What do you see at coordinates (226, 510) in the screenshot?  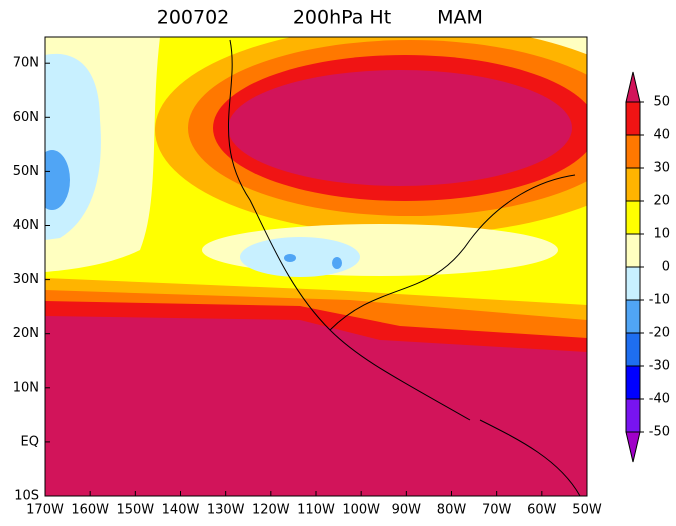 I see `lon-label: 130W` at bounding box center [226, 510].